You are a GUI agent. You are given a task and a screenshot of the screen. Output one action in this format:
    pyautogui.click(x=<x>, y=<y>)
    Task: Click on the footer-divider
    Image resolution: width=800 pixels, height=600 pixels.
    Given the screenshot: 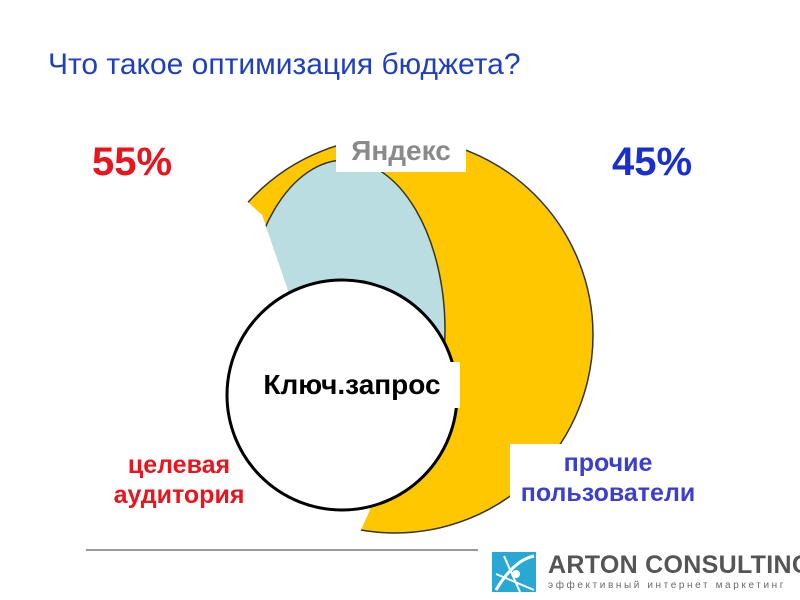 What is the action you would take?
    pyautogui.click(x=282, y=550)
    